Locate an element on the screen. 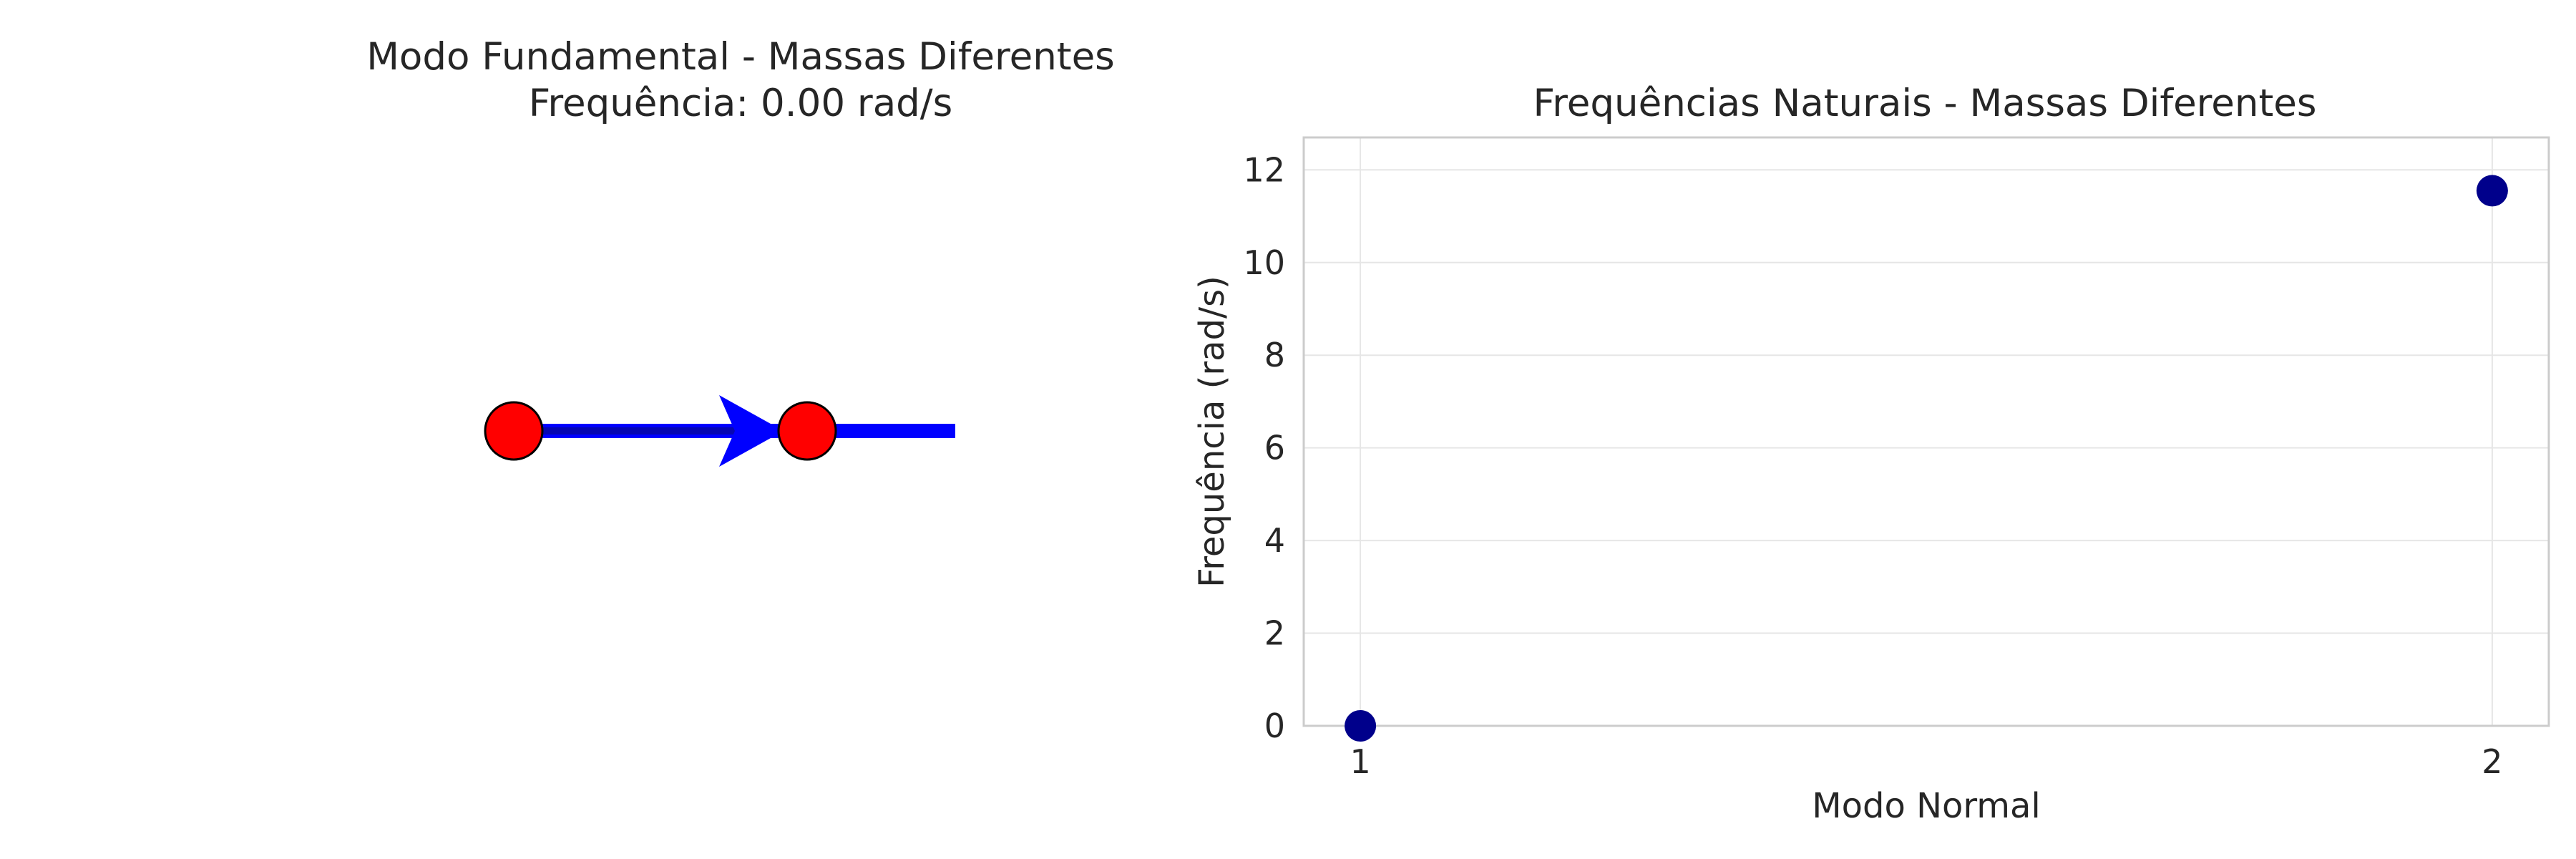 The image size is (2576, 859). x-tick-label: 2 is located at coordinates (2492, 761).